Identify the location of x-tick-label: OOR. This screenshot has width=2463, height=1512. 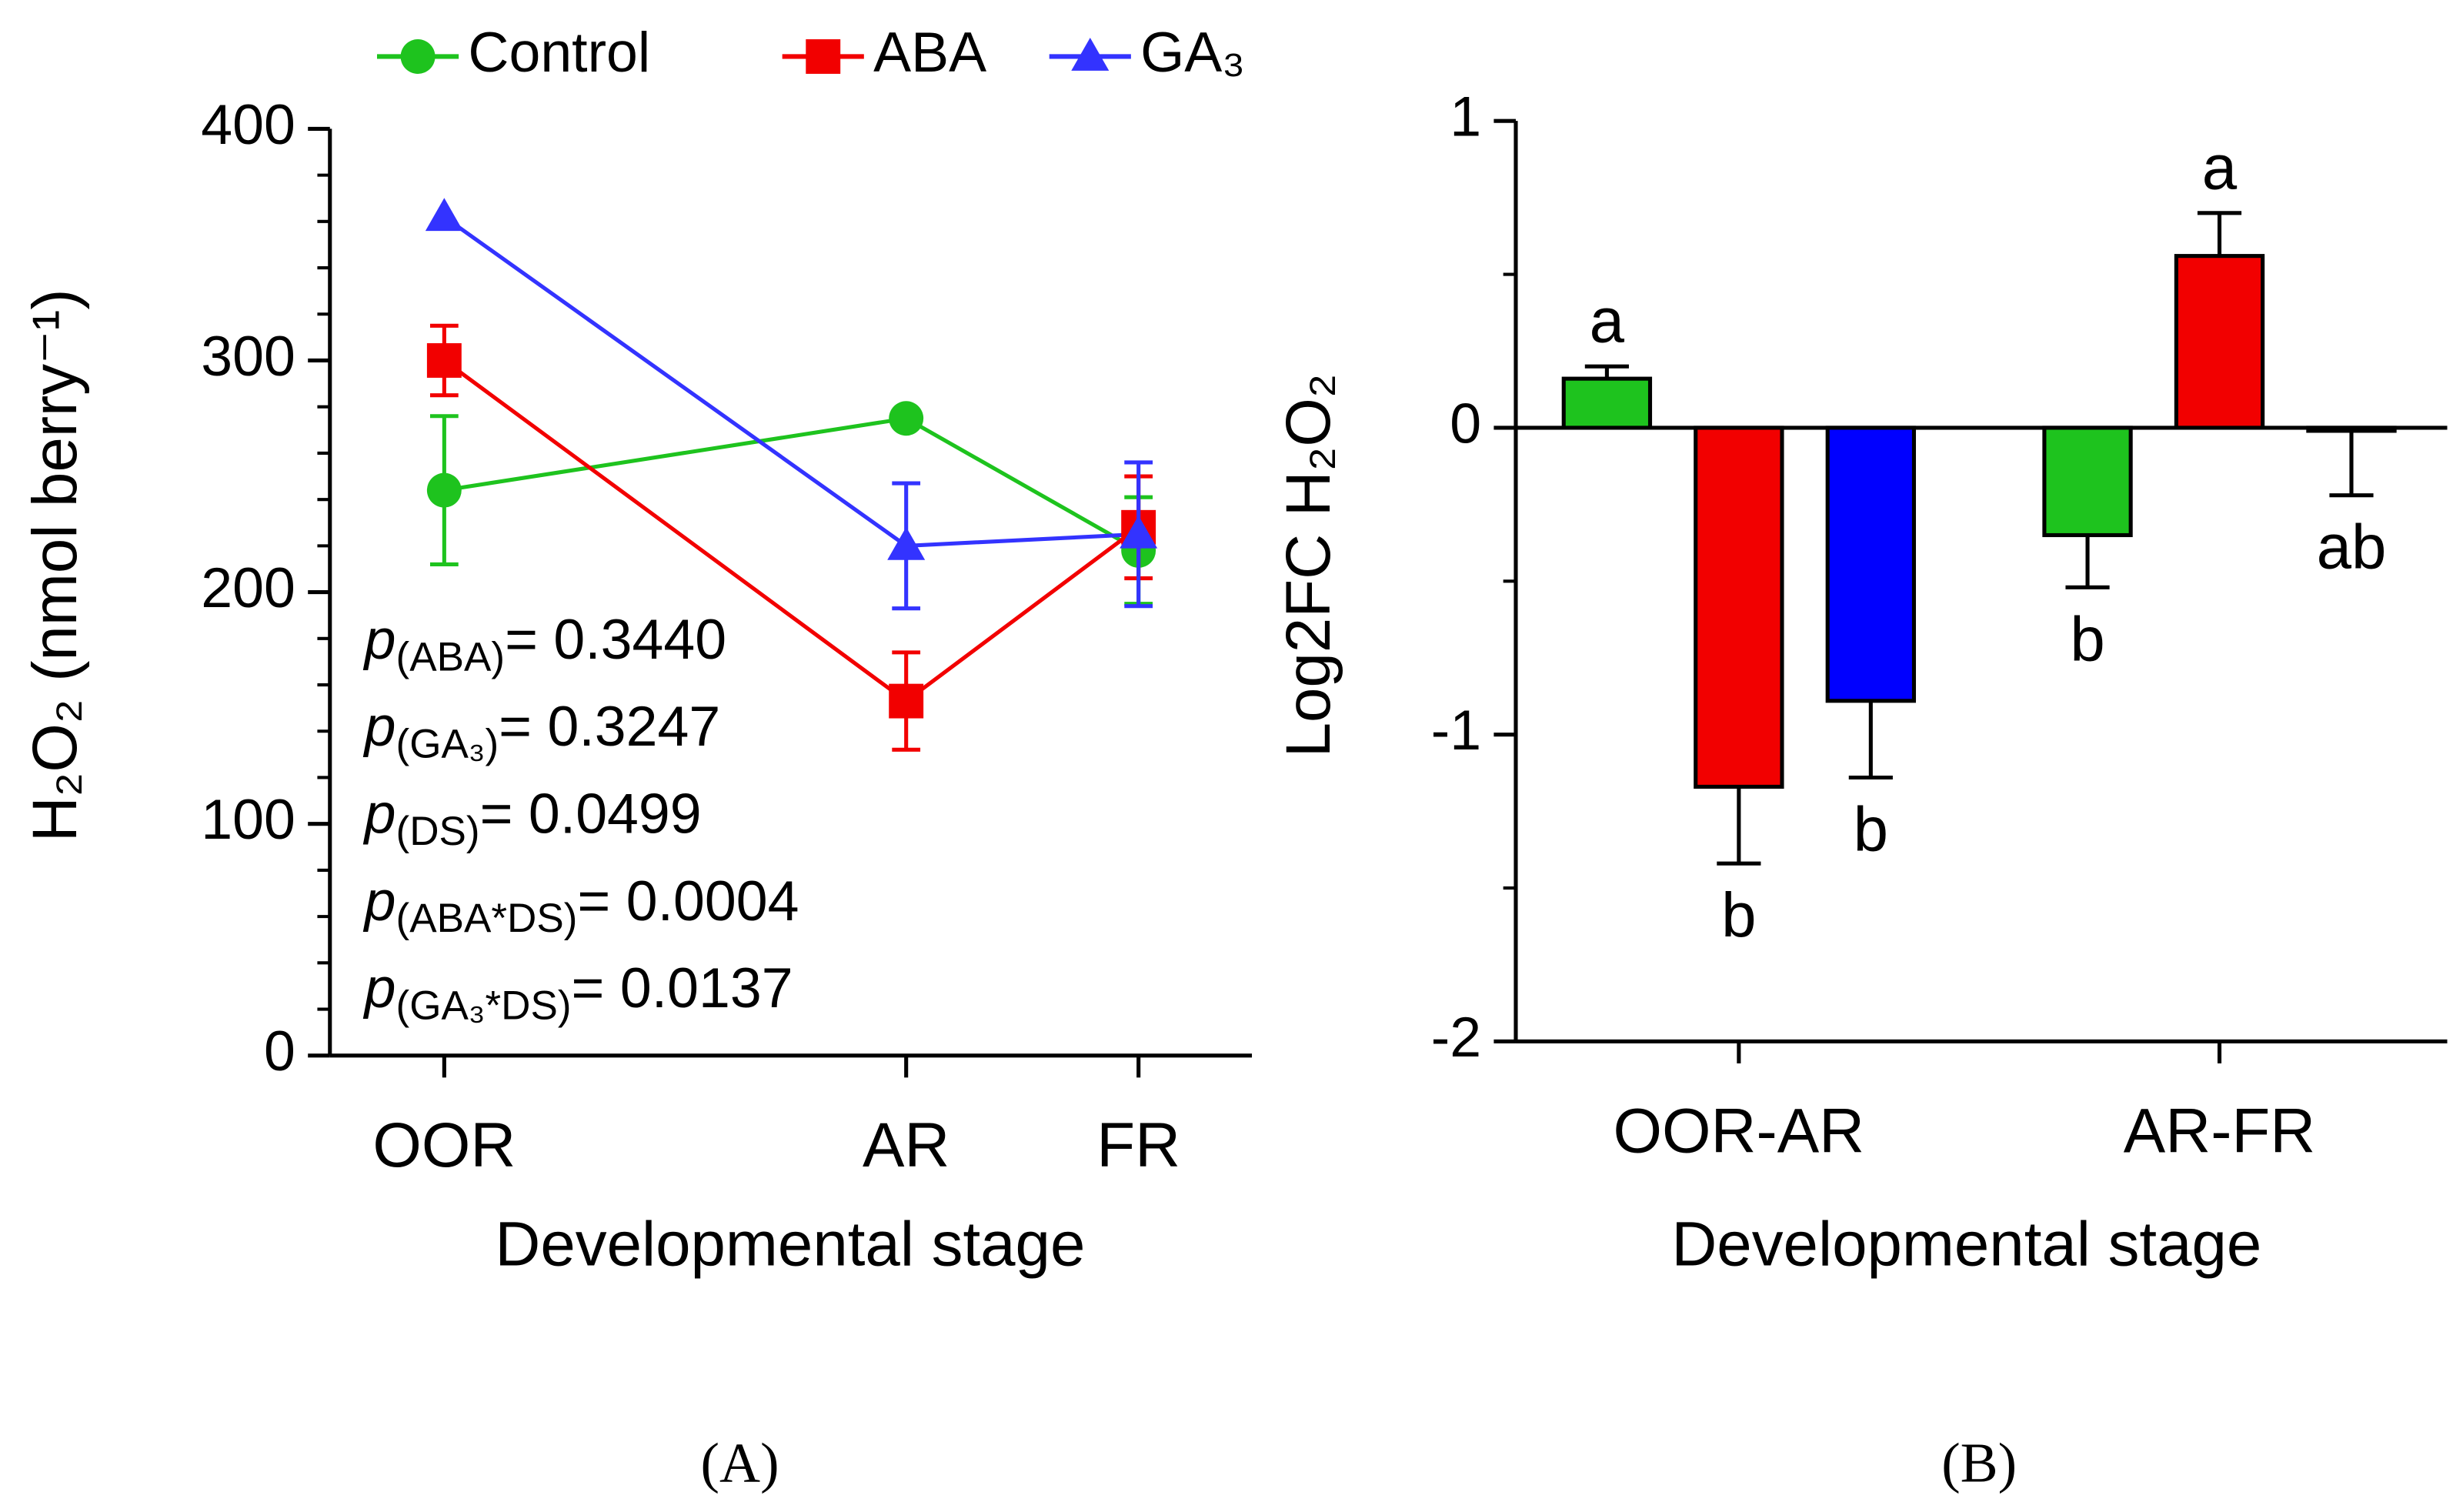
(444, 1145).